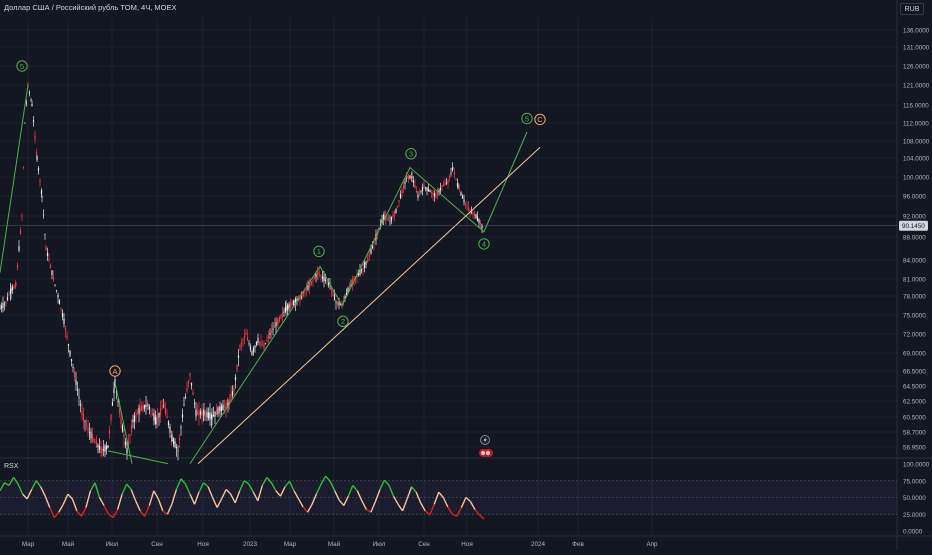 This screenshot has height=555, width=932. I want to click on price-axis-label: 58.7000, so click(914, 433).